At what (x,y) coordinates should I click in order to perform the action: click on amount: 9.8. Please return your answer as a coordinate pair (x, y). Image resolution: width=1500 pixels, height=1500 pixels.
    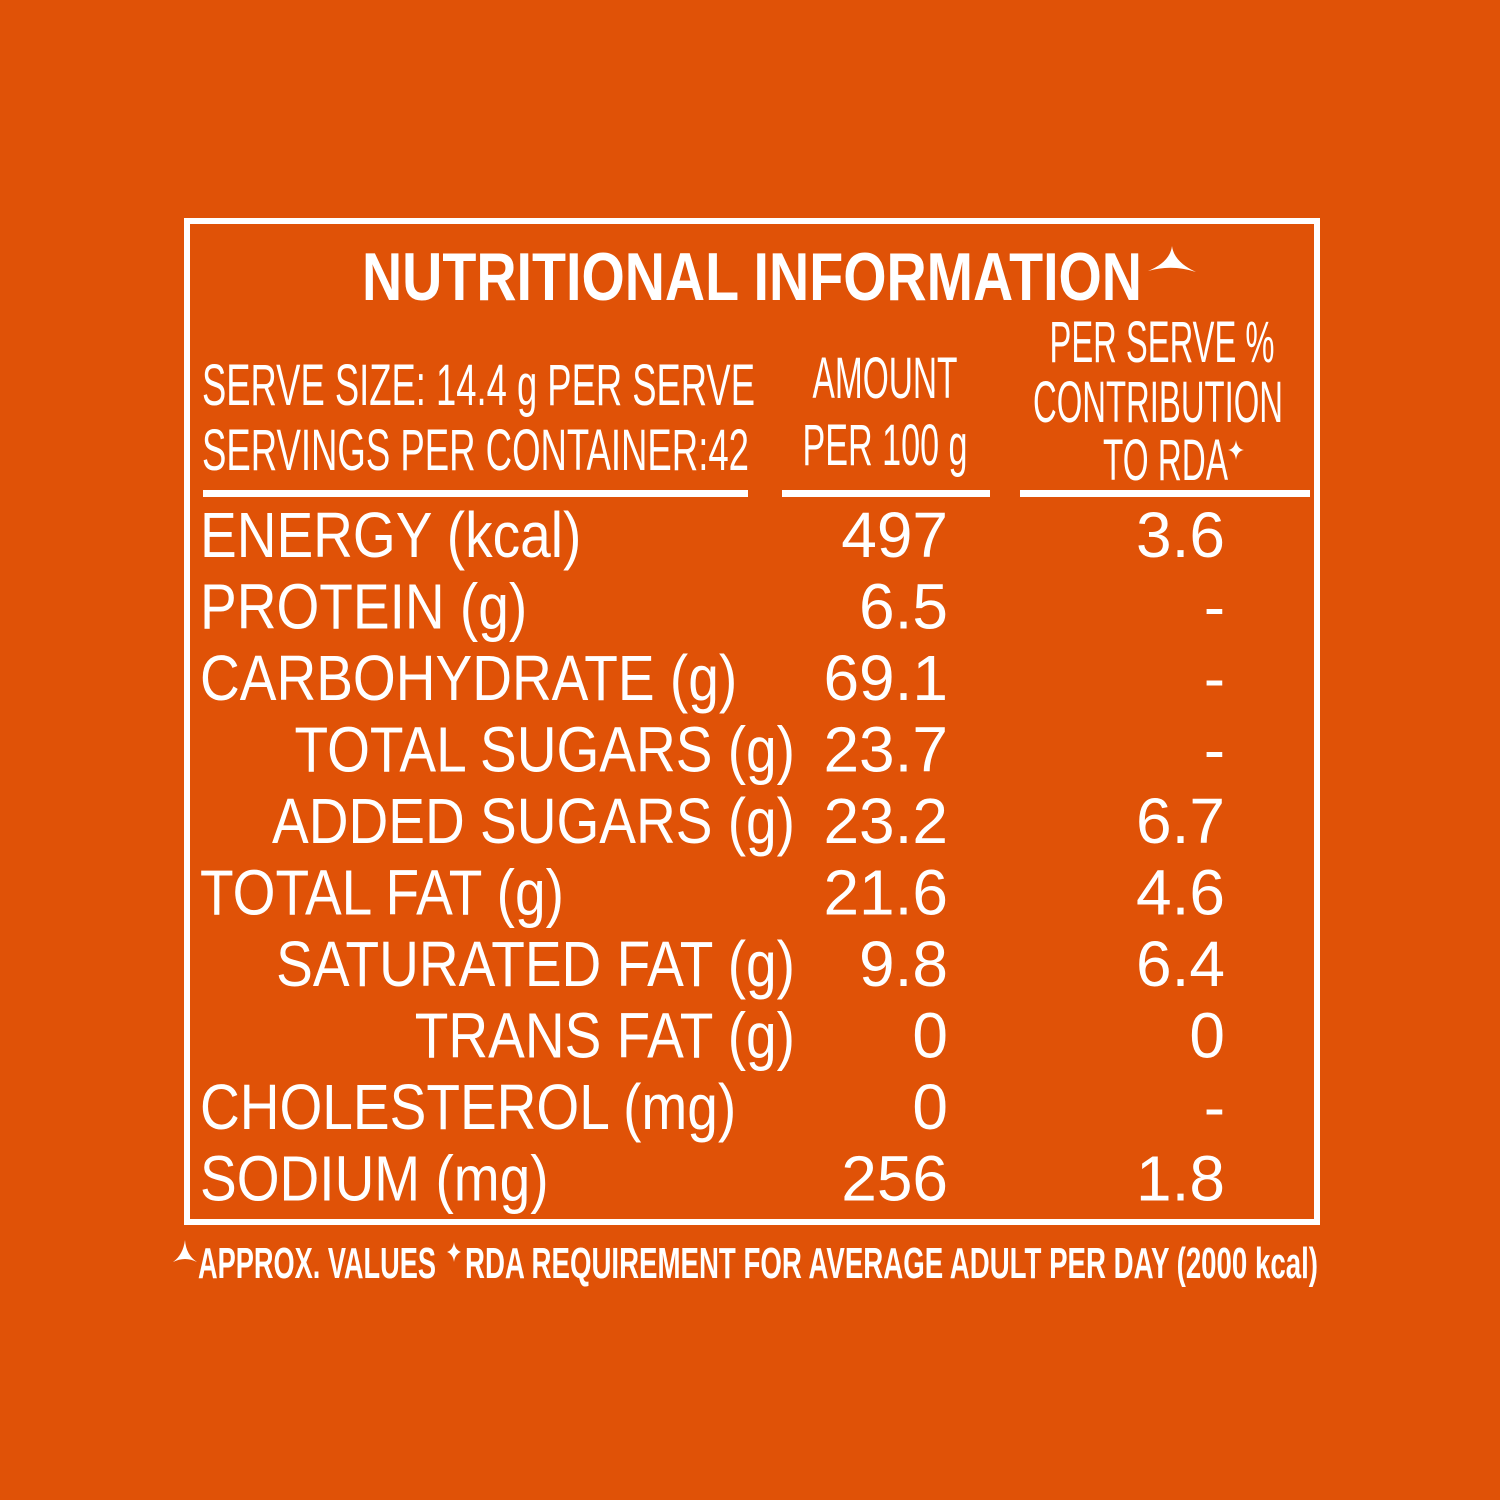
    Looking at the image, I should click on (903, 964).